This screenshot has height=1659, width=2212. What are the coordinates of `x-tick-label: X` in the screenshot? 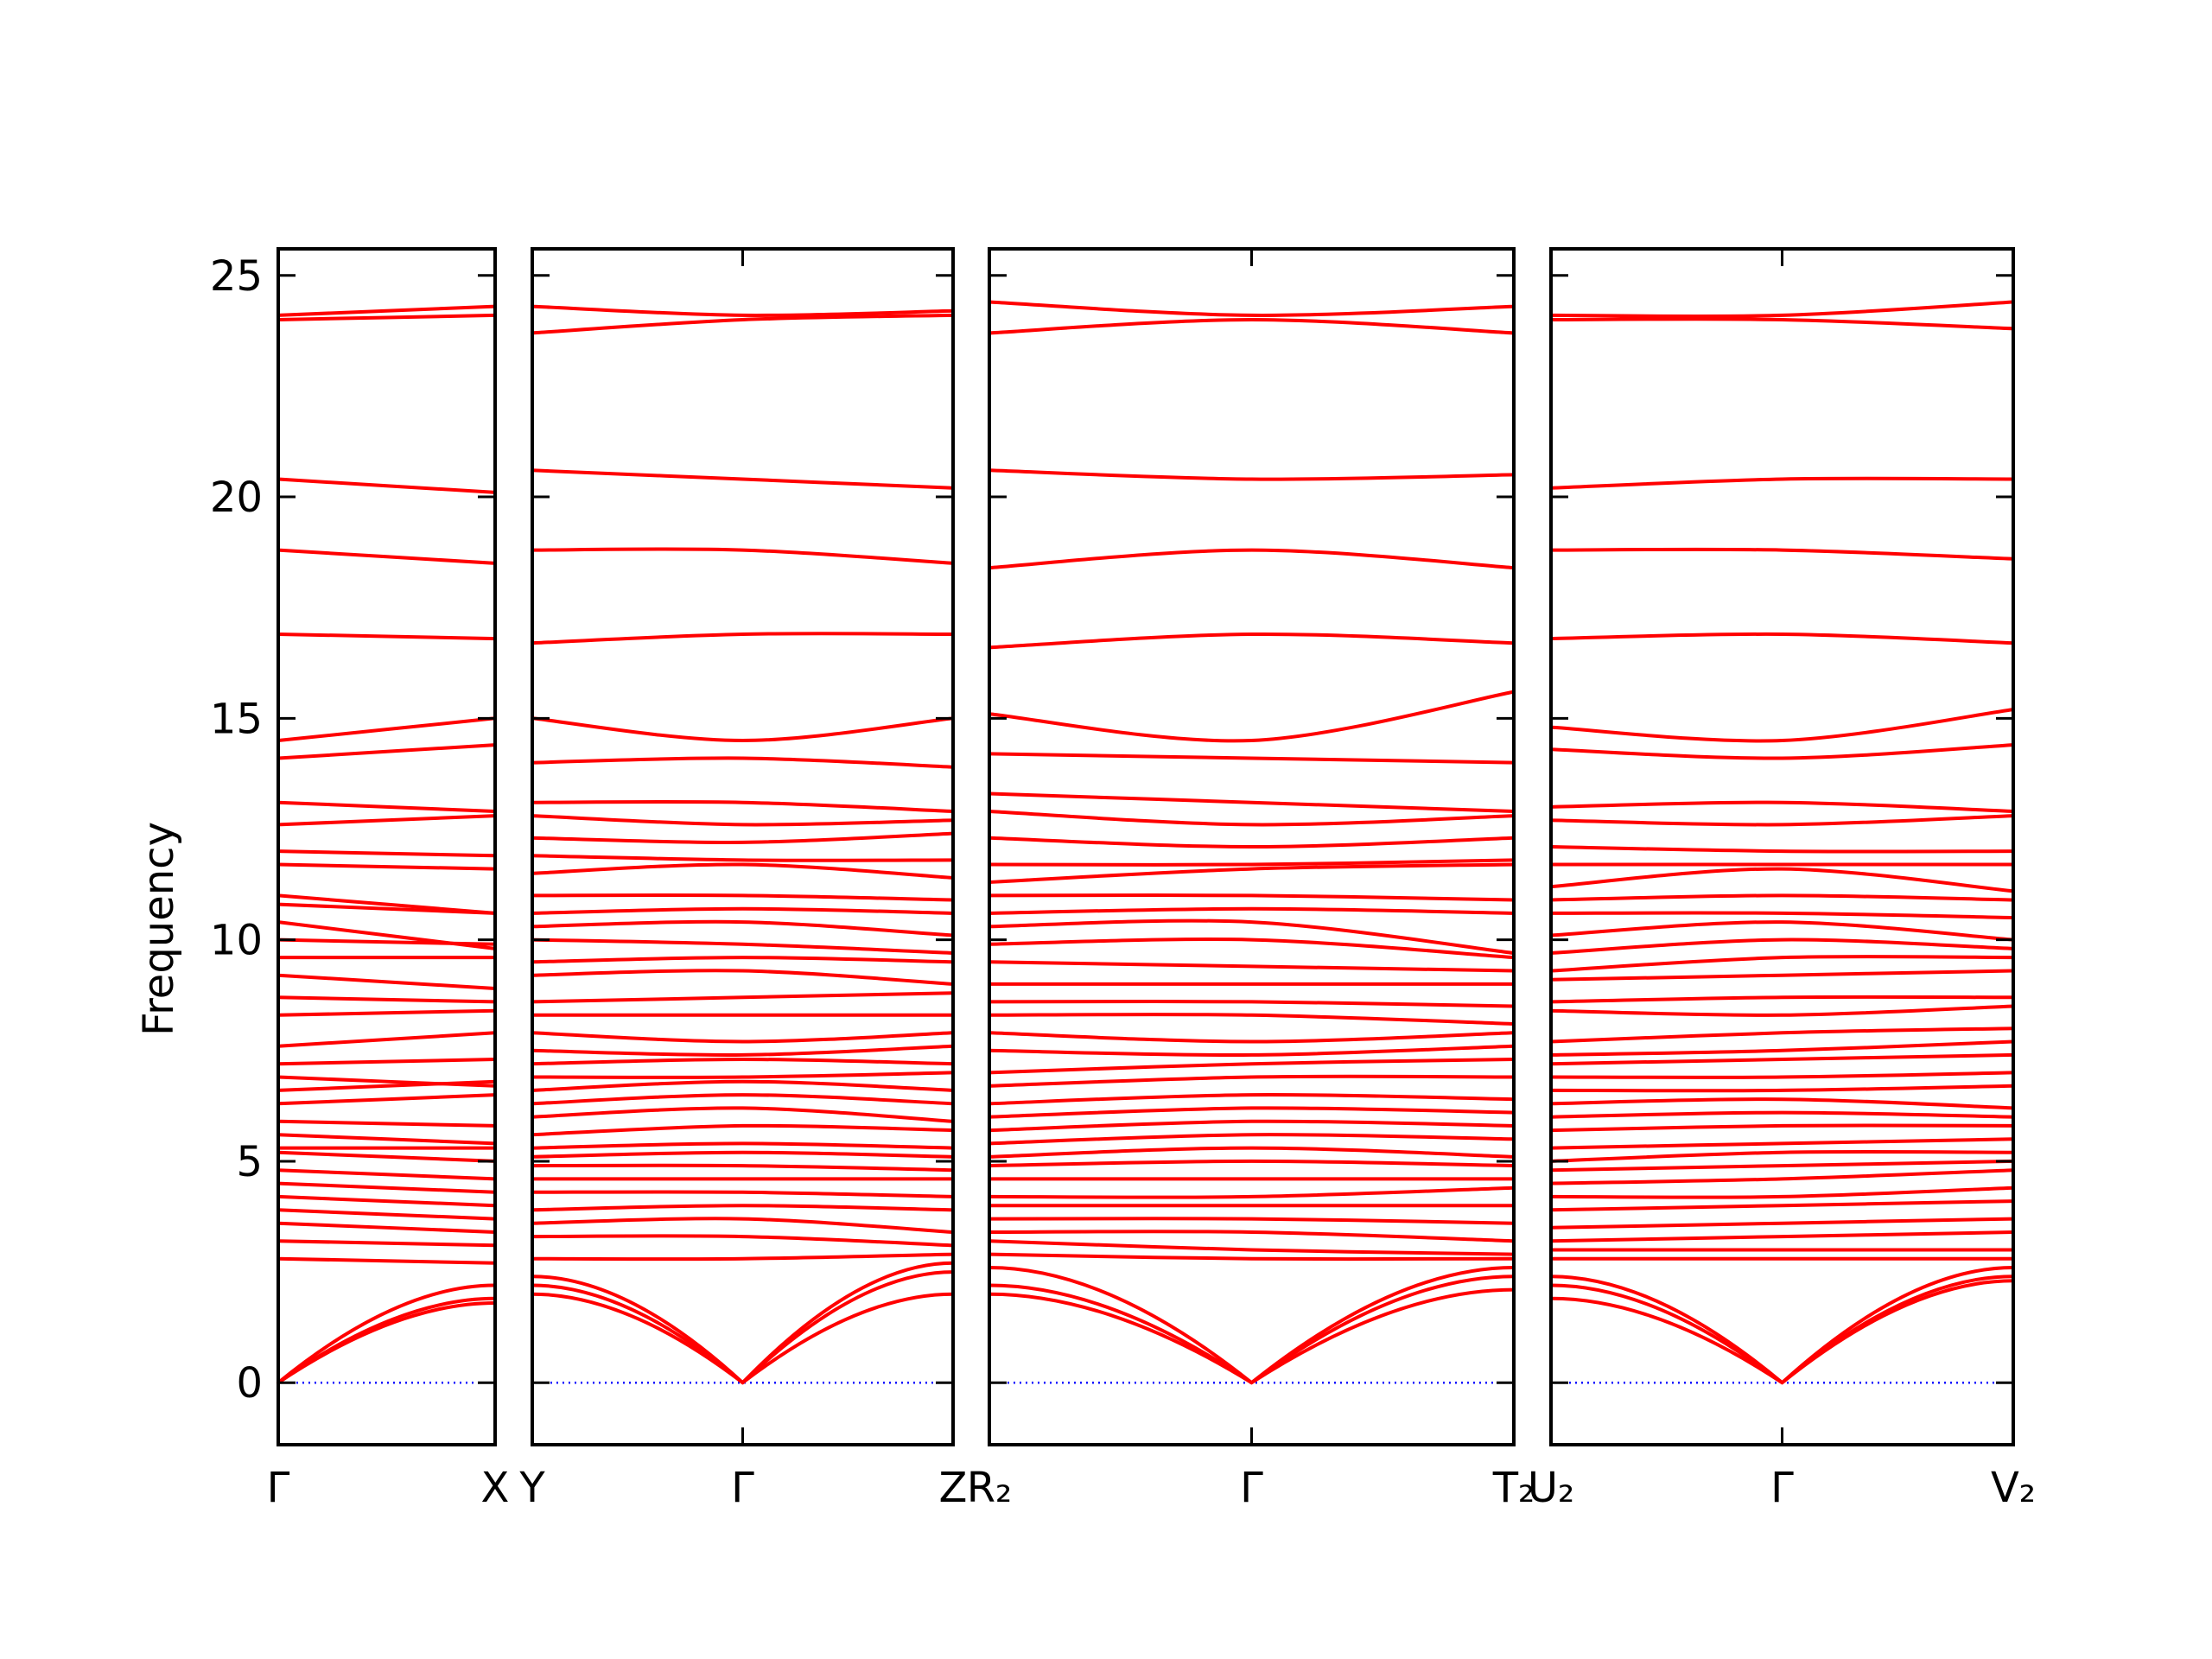 It's located at (495, 1488).